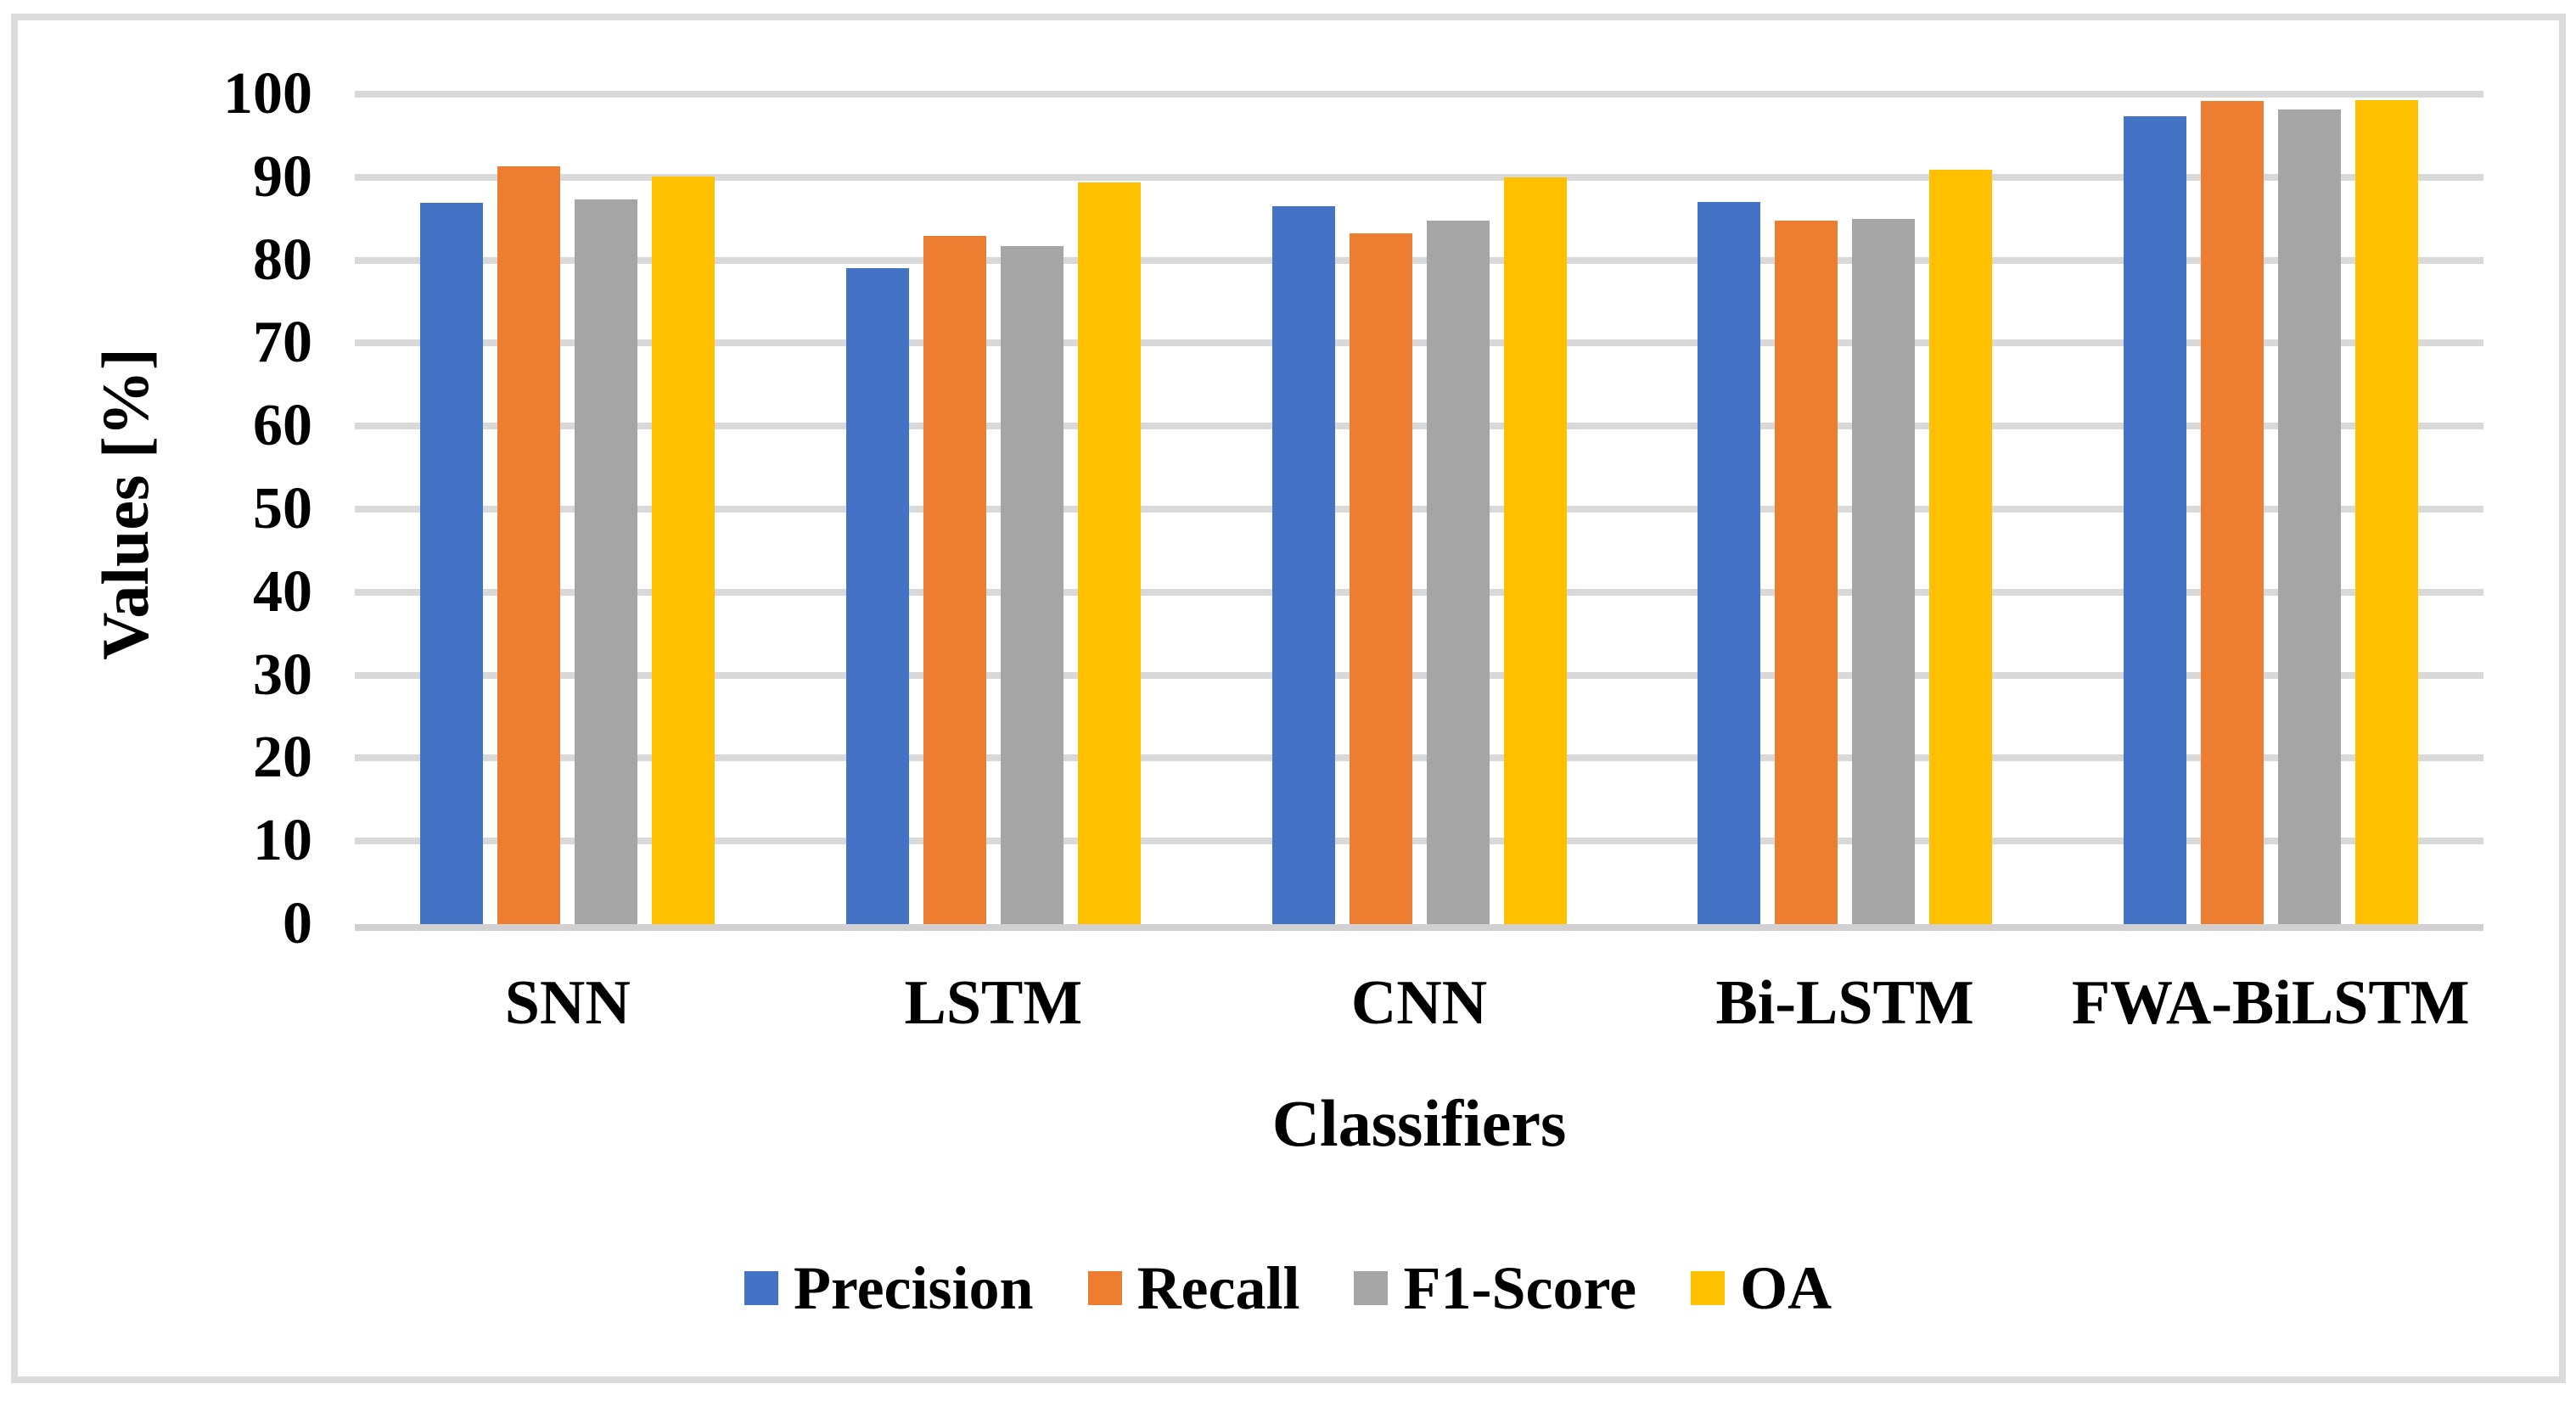 The height and width of the screenshot is (1401, 2576). What do you see at coordinates (606, 561) in the screenshot?
I see `bar-f1-score-snn` at bounding box center [606, 561].